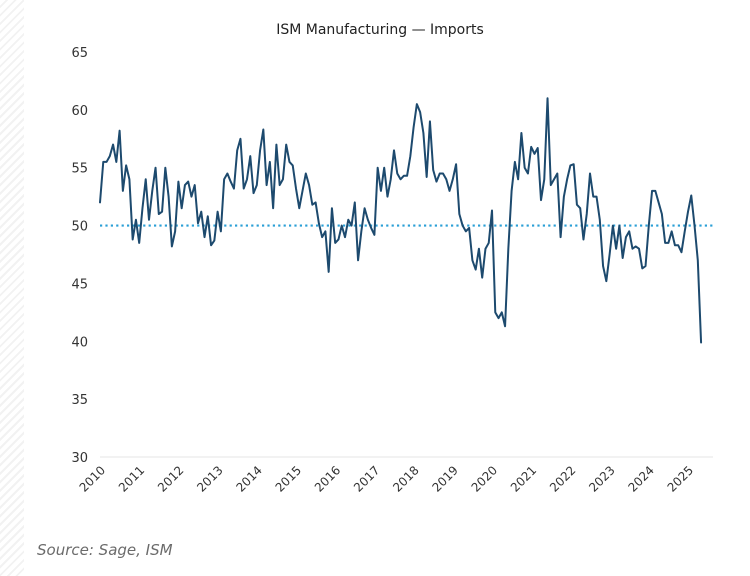  What do you see at coordinates (562, 478) in the screenshot?
I see `x-tick-label: 2022` at bounding box center [562, 478].